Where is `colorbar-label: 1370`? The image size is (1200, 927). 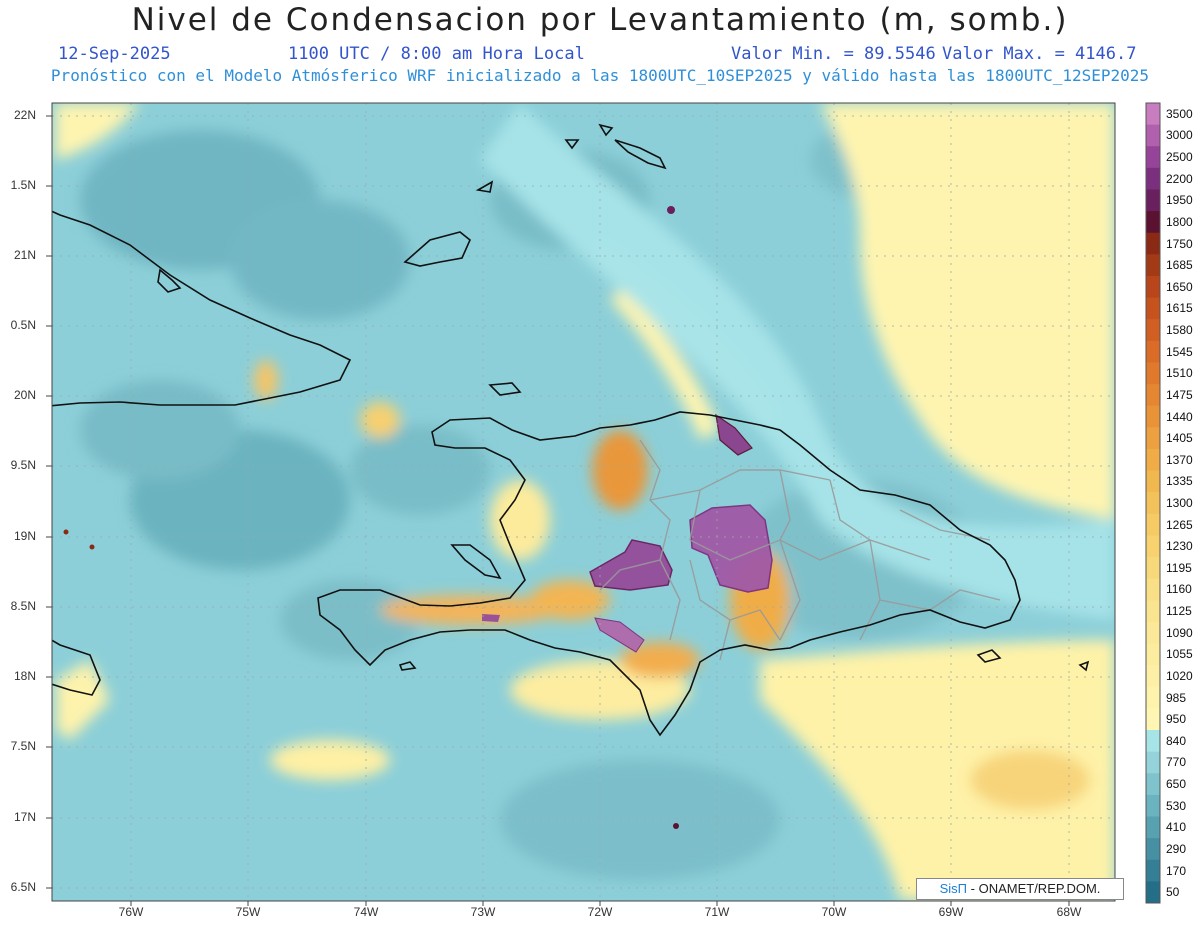 colorbar-label: 1370 is located at coordinates (1179, 459).